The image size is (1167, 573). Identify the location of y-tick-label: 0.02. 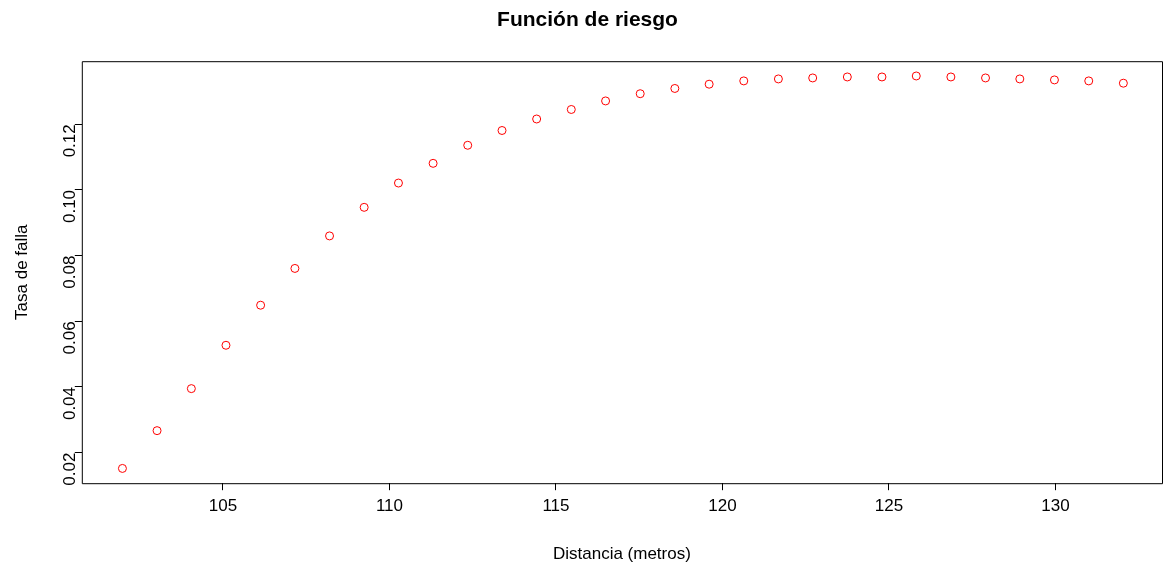
(70, 469).